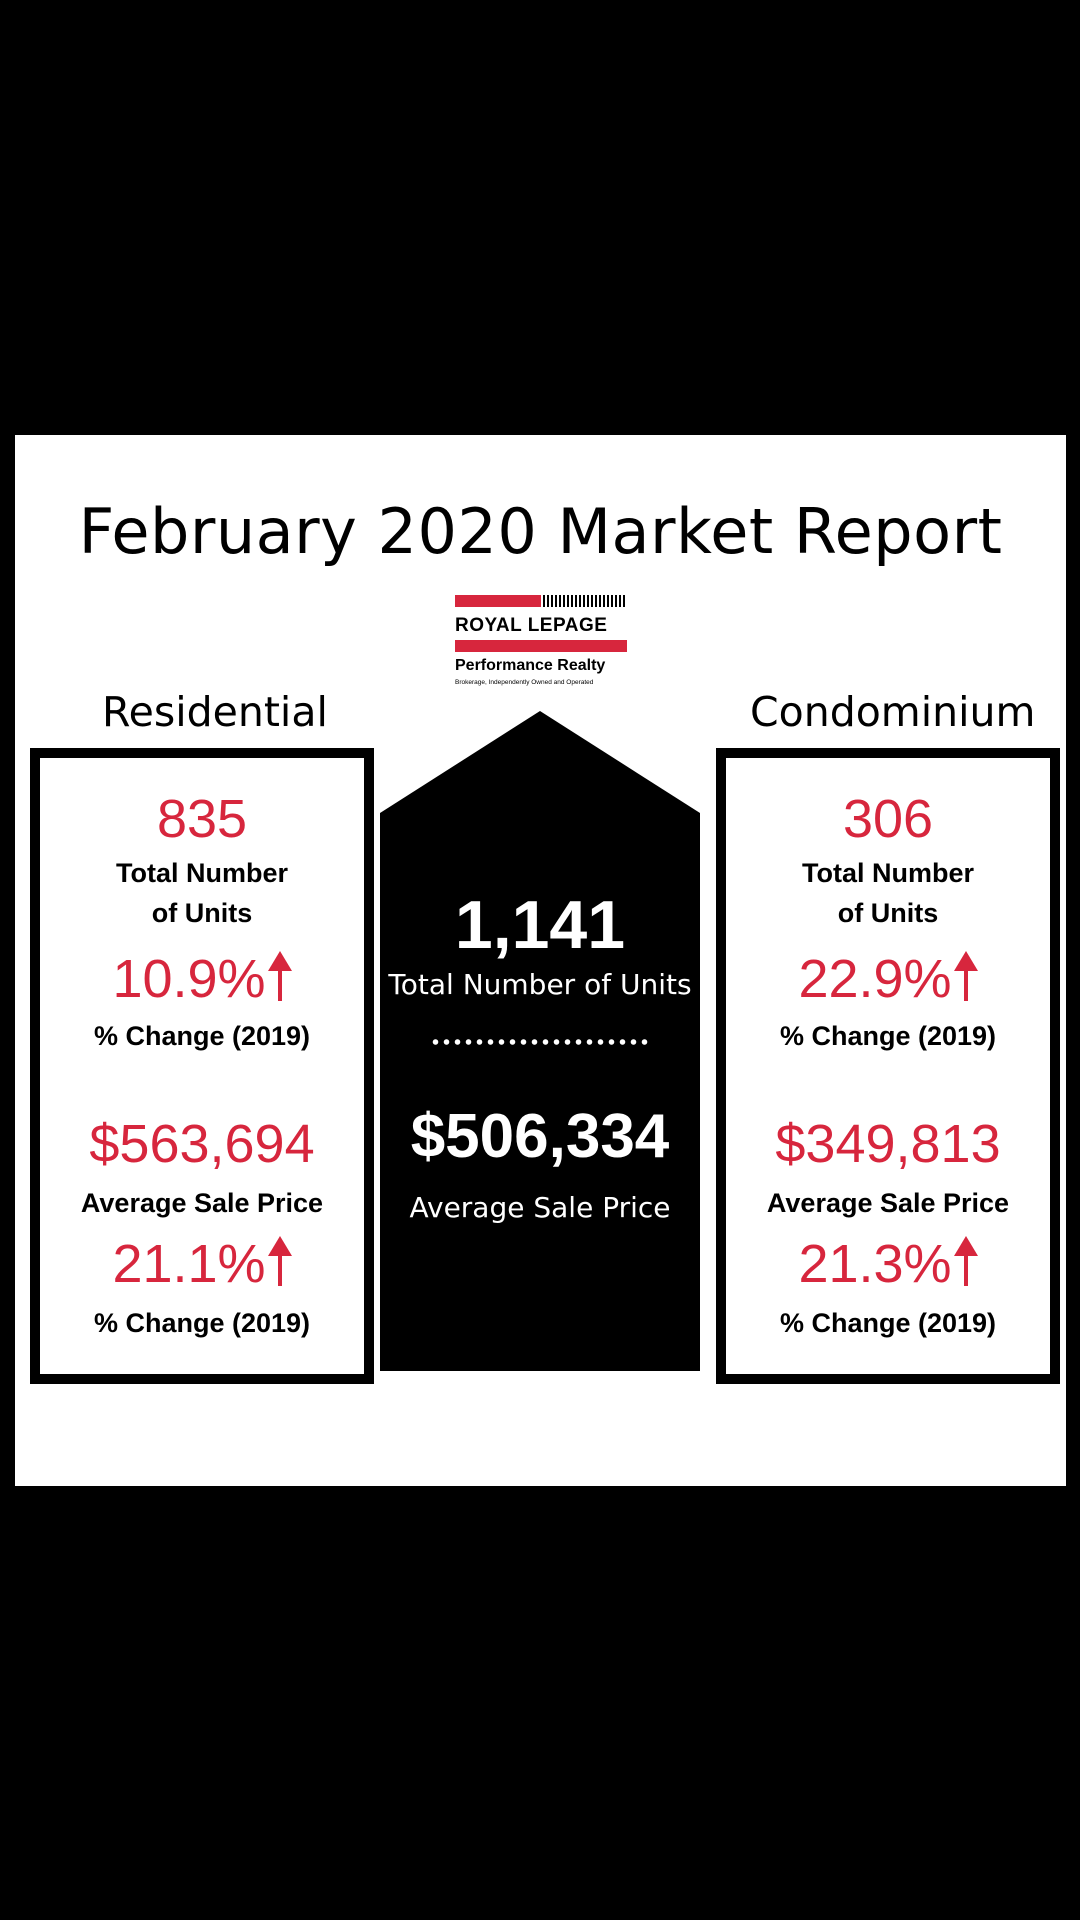 The image size is (1080, 1920). I want to click on condominium-units-change-label: % Change (2019), so click(888, 1036).